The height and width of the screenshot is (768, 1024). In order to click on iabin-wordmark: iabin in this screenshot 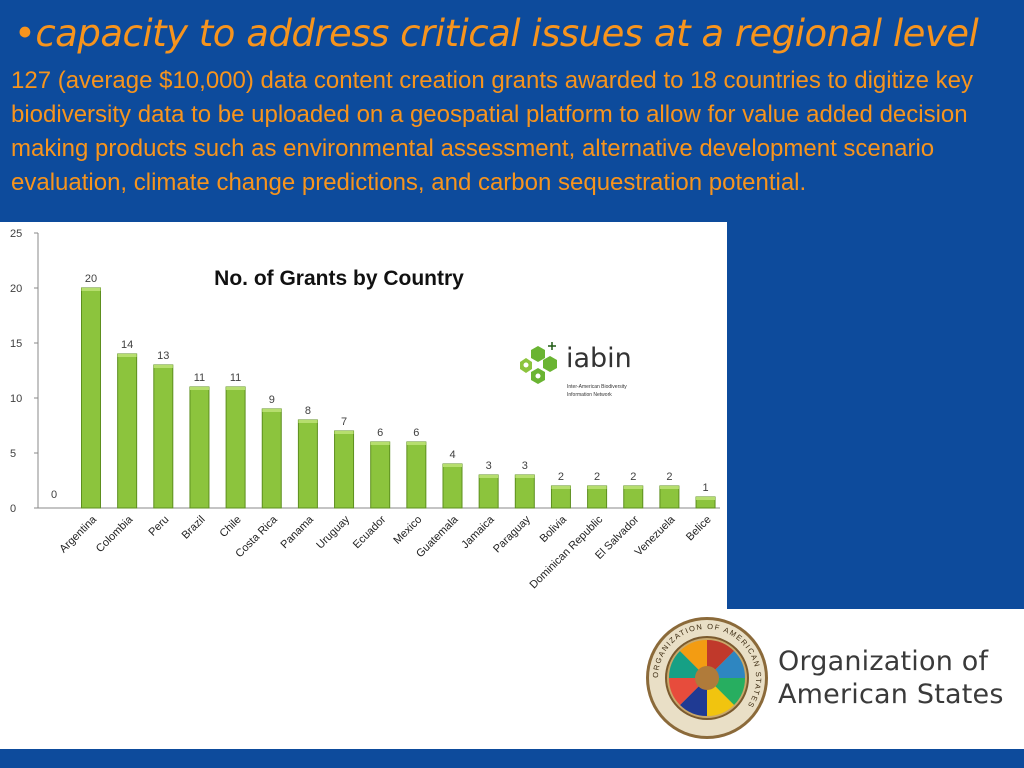, I will do `click(599, 358)`.